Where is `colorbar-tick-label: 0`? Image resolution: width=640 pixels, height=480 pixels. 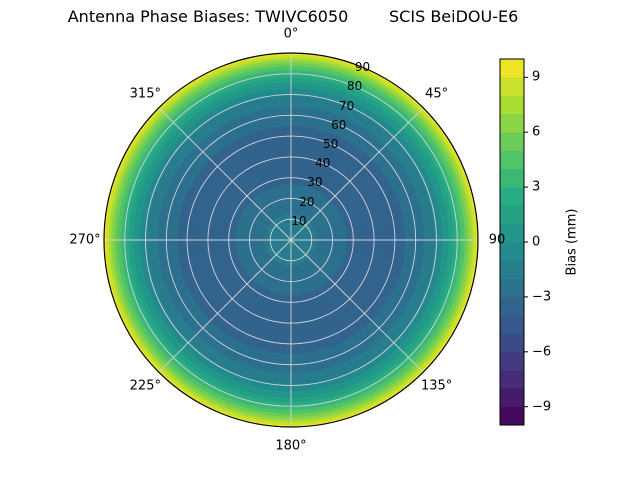
colorbar-tick-label: 0 is located at coordinates (536, 242).